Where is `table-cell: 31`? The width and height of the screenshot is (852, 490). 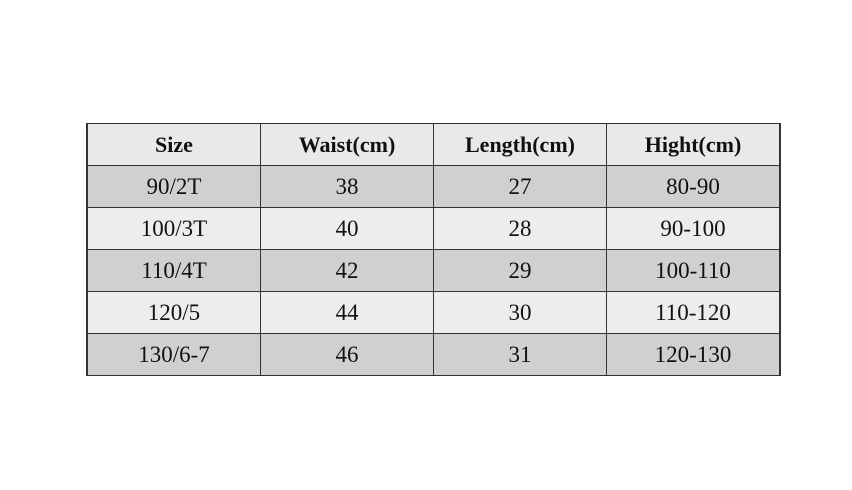
table-cell: 31 is located at coordinates (520, 354).